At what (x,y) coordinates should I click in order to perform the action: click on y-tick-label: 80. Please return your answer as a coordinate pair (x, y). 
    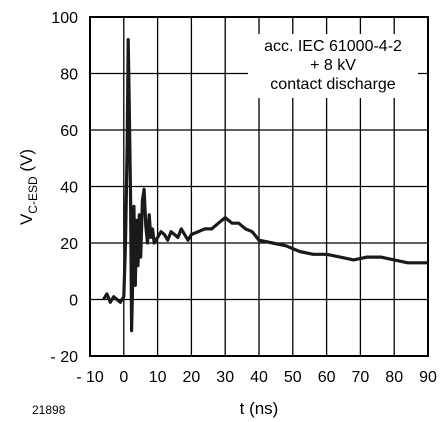
    Looking at the image, I should click on (69, 75).